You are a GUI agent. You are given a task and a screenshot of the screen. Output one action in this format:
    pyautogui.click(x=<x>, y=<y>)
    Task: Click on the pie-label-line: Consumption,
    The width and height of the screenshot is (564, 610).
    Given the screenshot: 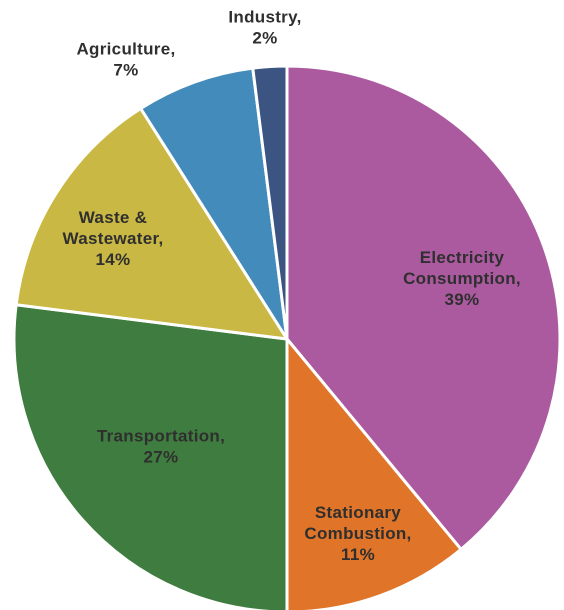 What is the action you would take?
    pyautogui.click(x=462, y=278)
    